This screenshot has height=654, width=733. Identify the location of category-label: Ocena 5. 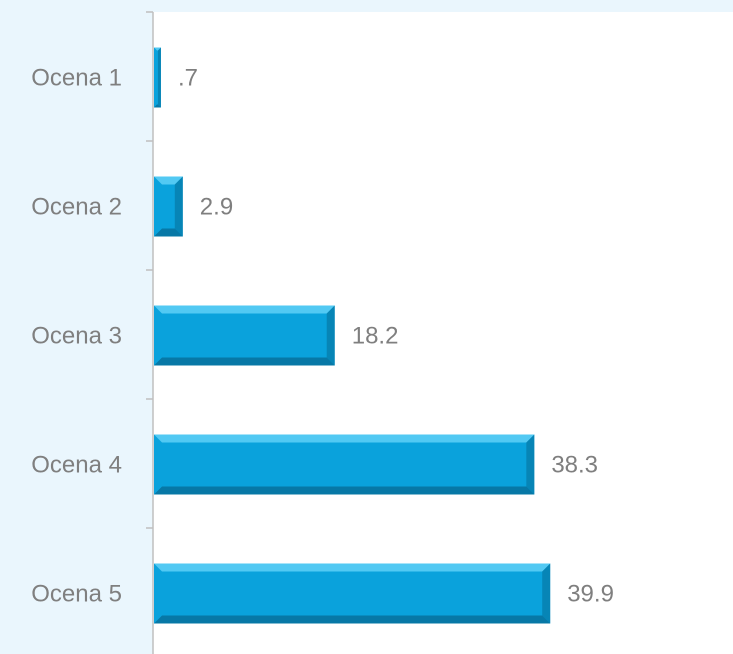
(76, 594).